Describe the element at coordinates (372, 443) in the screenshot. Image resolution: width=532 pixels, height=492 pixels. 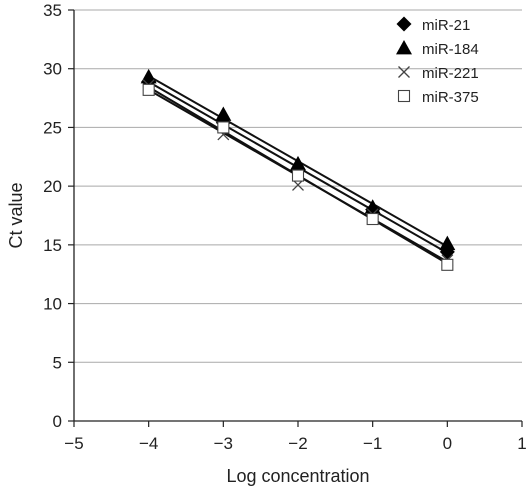
I see `x-tick-label: −1` at that location.